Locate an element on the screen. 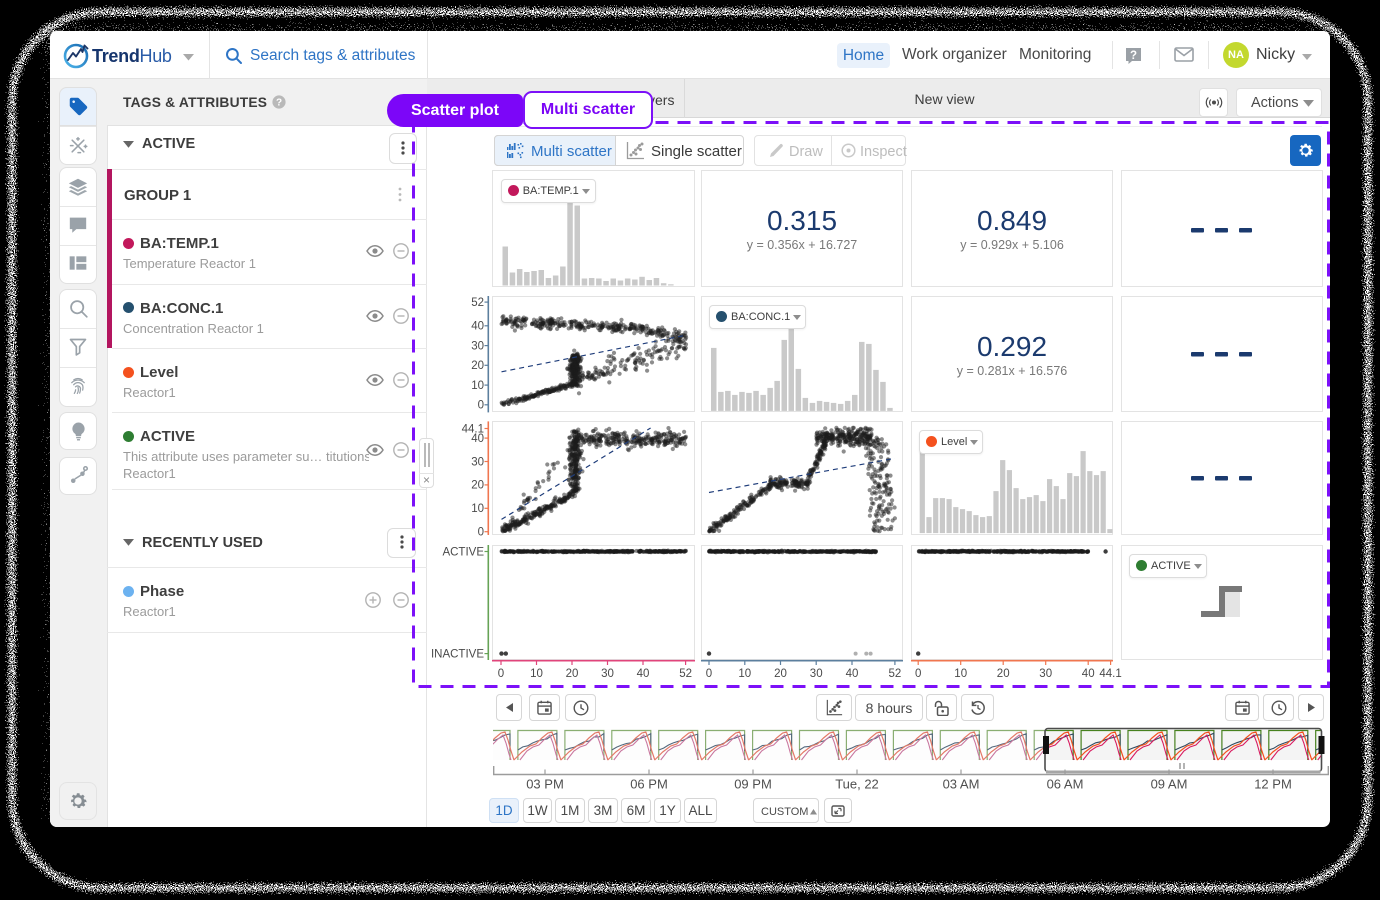 The height and width of the screenshot is (900, 1380). svg-text: 12 PM is located at coordinates (1273, 784).